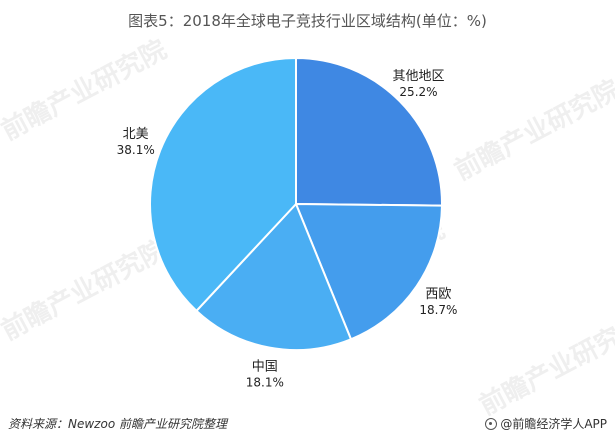 This screenshot has width=615, height=440. I want to click on slice-value-label: 25.2%, so click(418, 92).